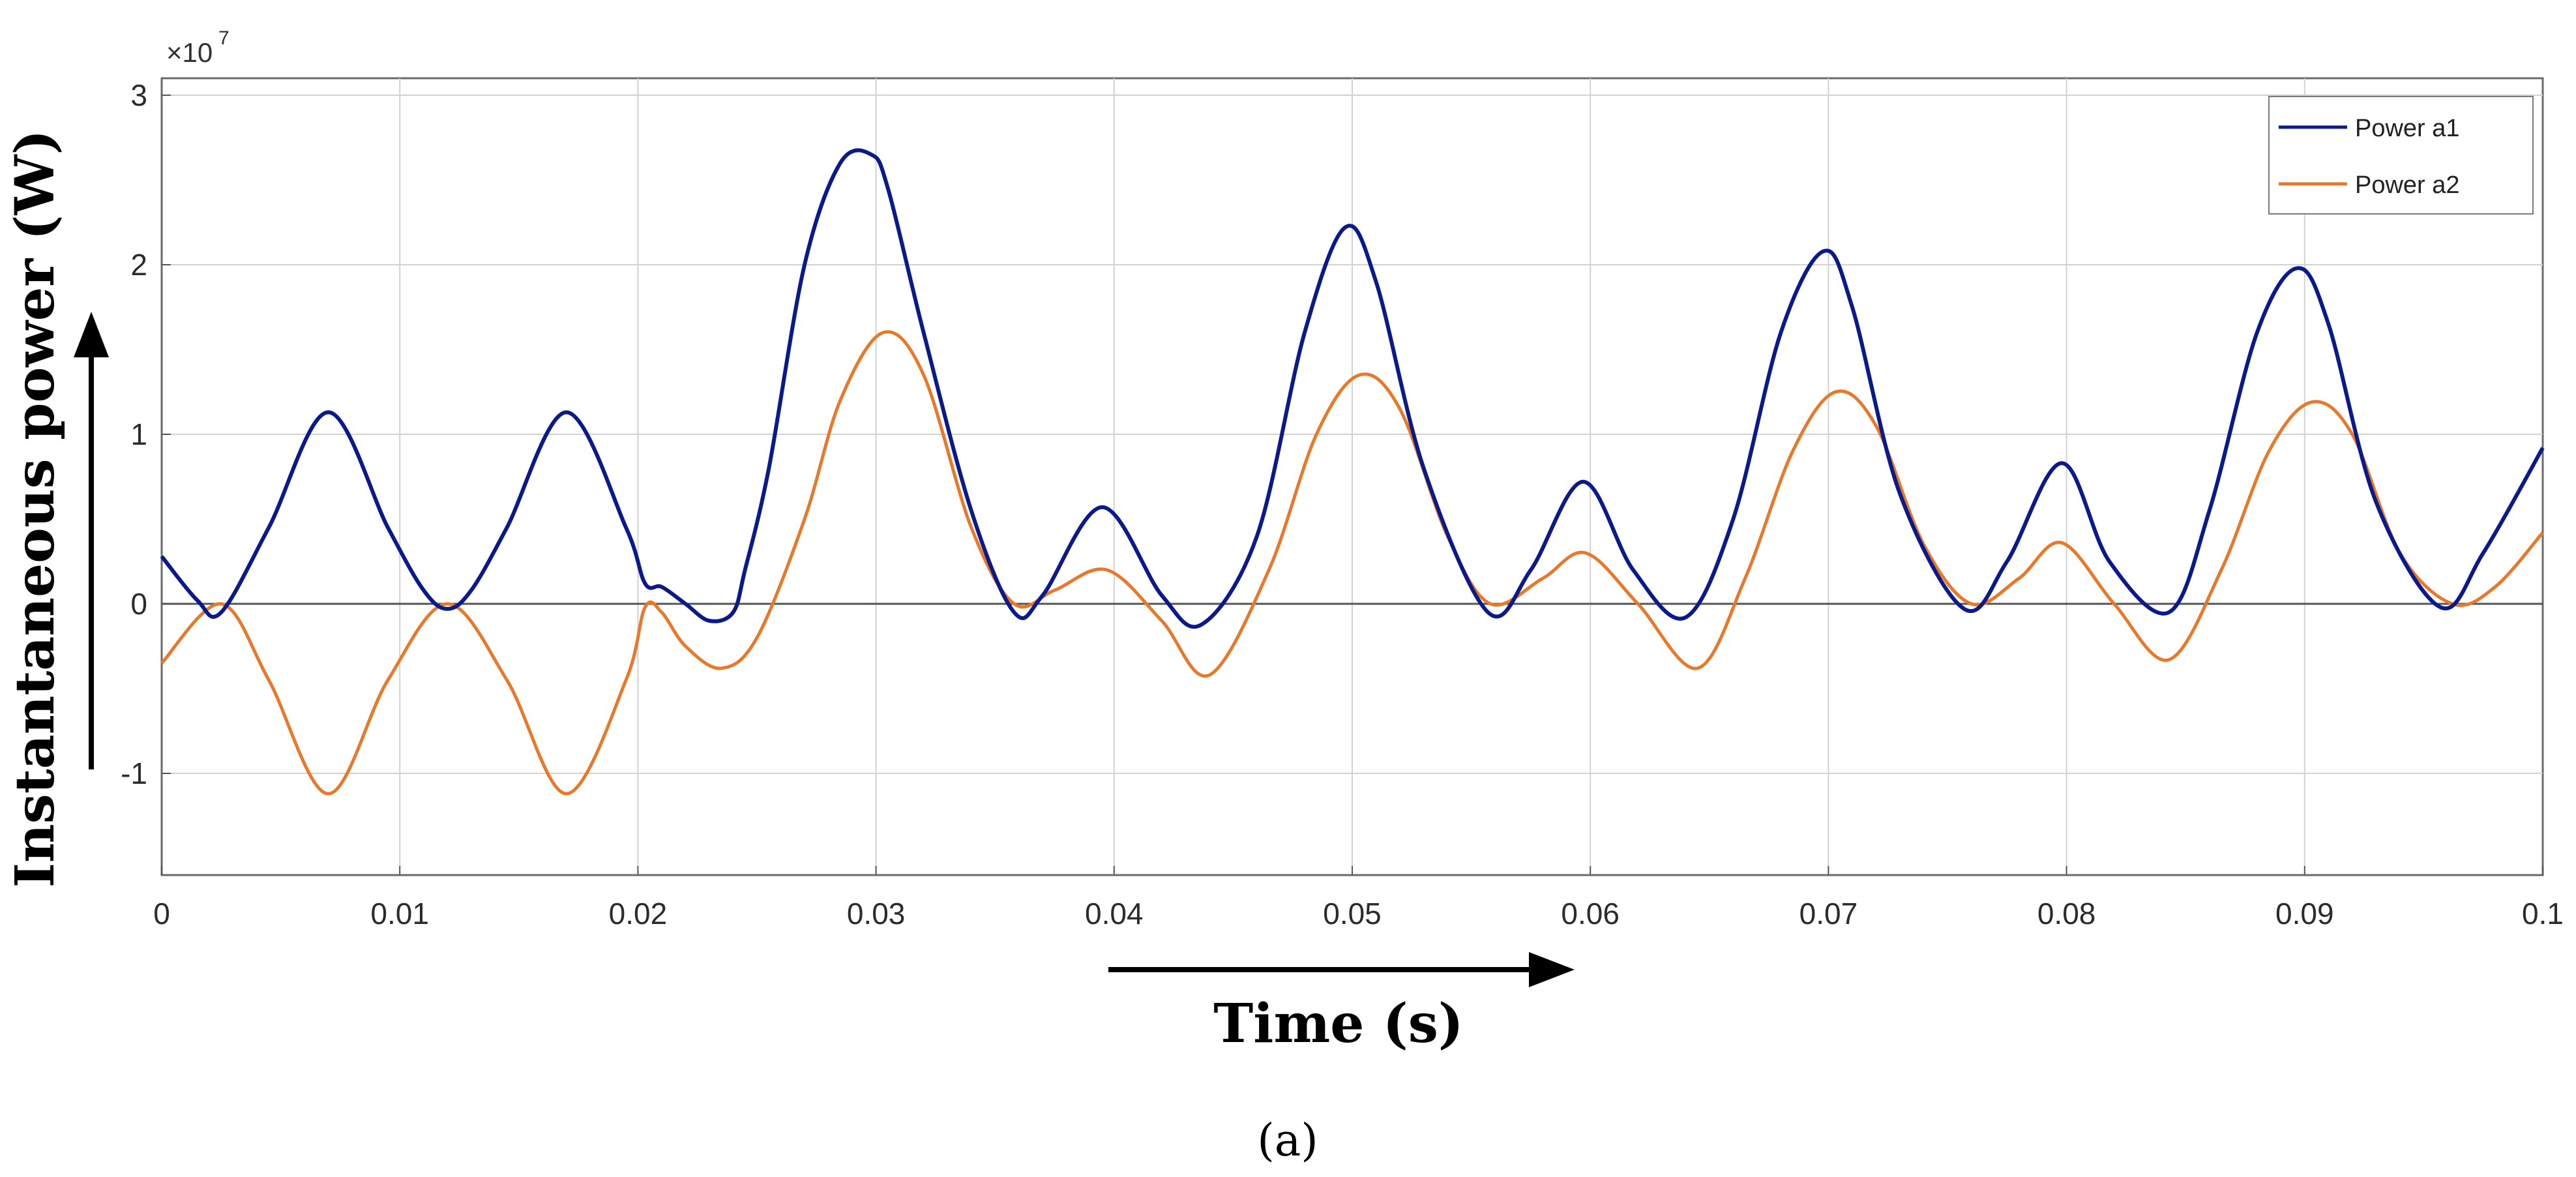 The image size is (2576, 1177). What do you see at coordinates (1828, 914) in the screenshot?
I see `x-tick-label: 0.07` at bounding box center [1828, 914].